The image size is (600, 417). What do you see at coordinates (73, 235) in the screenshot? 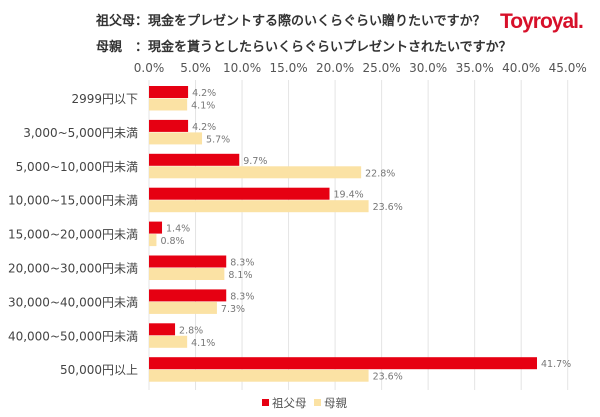
I see `category-label: 15,000~20,000円未満` at bounding box center [73, 235].